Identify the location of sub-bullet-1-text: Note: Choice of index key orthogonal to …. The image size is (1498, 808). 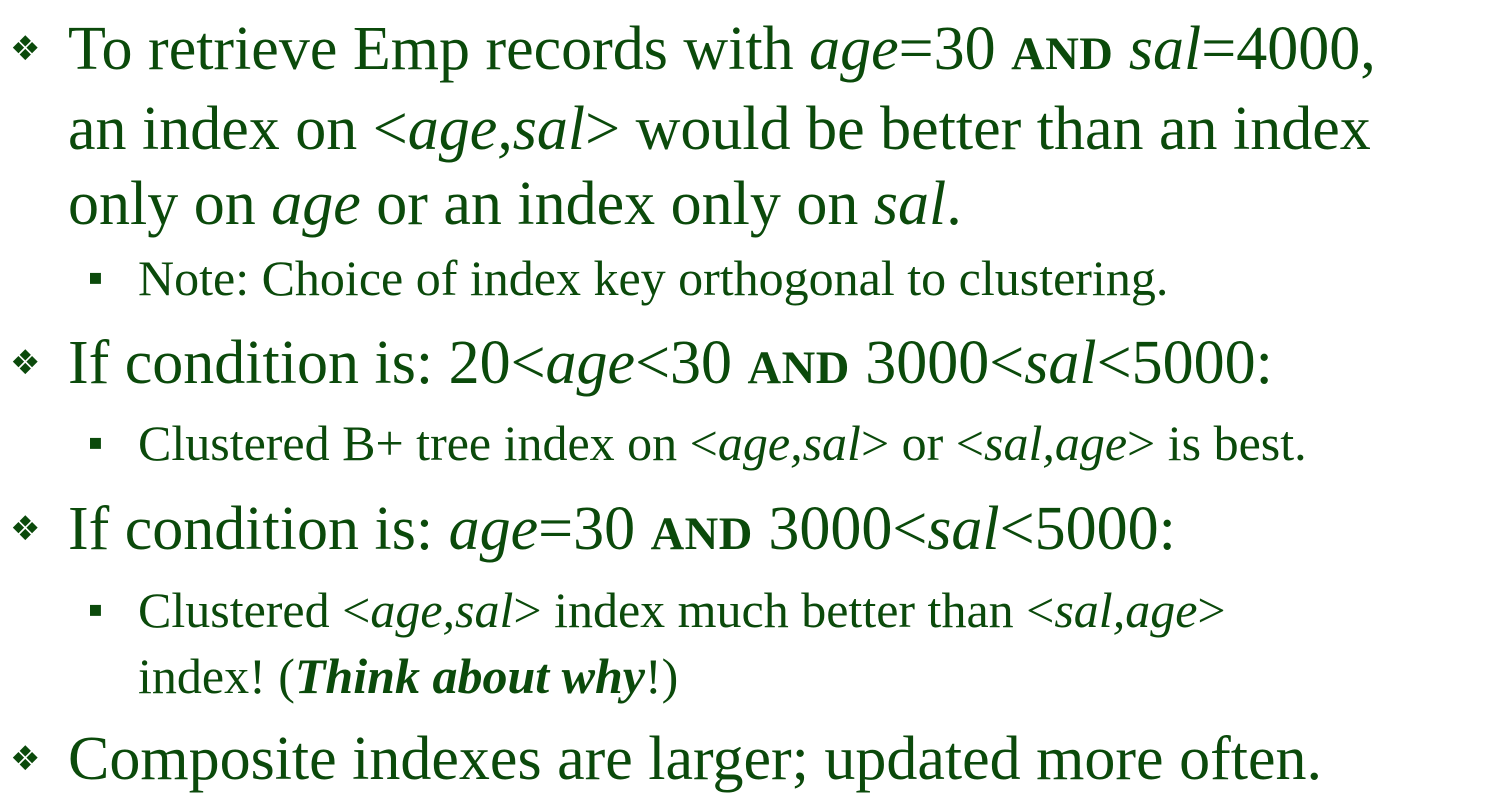
(653, 278).